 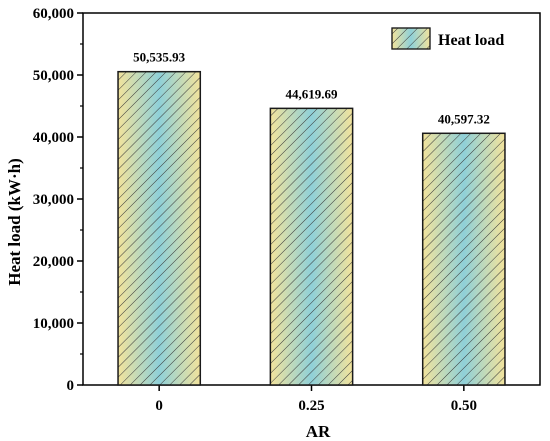 What do you see at coordinates (311, 406) in the screenshot?
I see `x-tick-label: 0.25` at bounding box center [311, 406].